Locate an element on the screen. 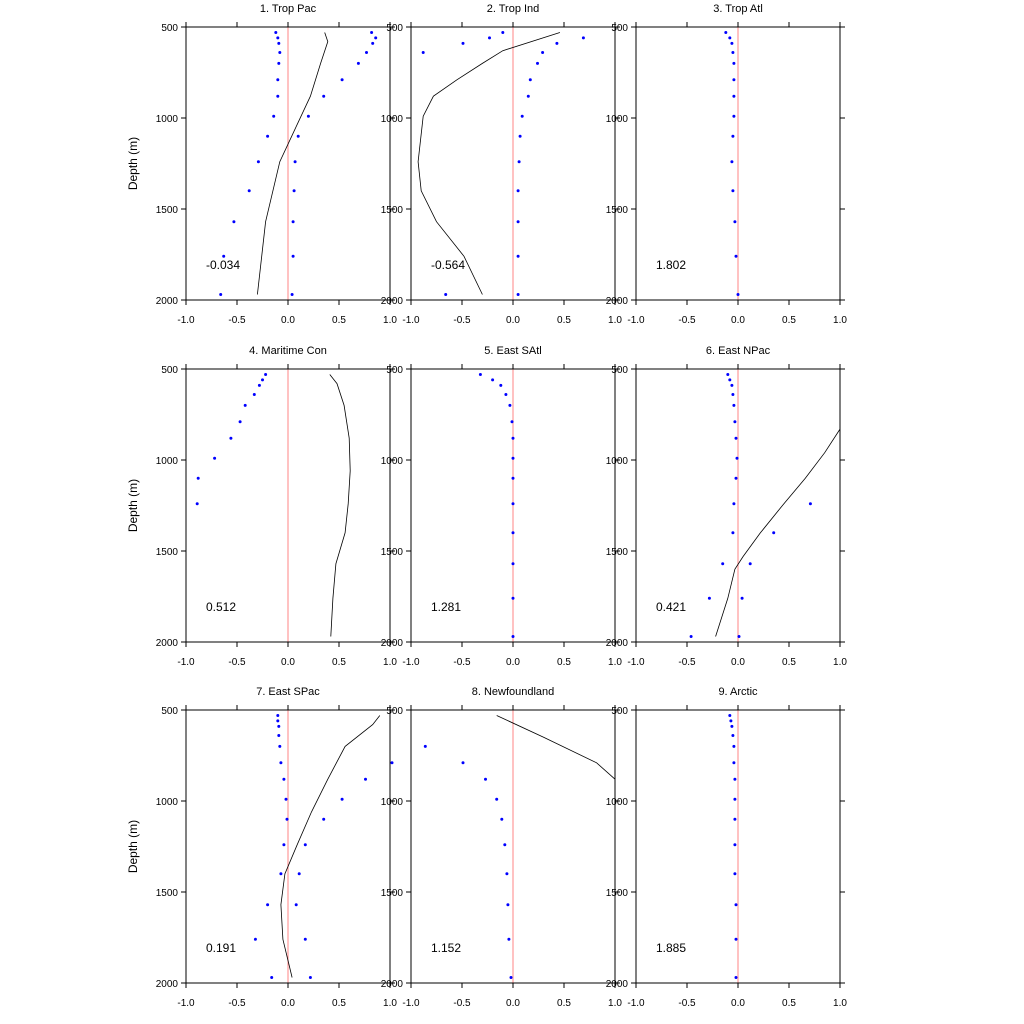  panel-title-1: 1. Trop Pac is located at coordinates (288, 9).